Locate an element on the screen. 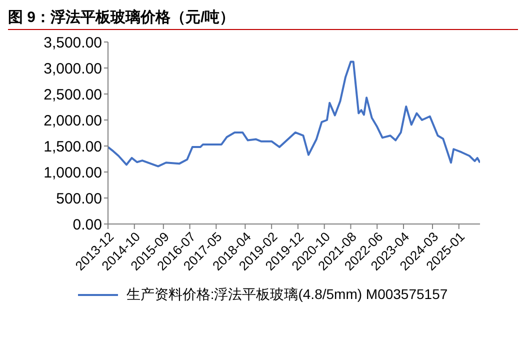 Image resolution: width=526 pixels, height=348 pixels. y-tick-label: 3,000.00 is located at coordinates (73, 69).